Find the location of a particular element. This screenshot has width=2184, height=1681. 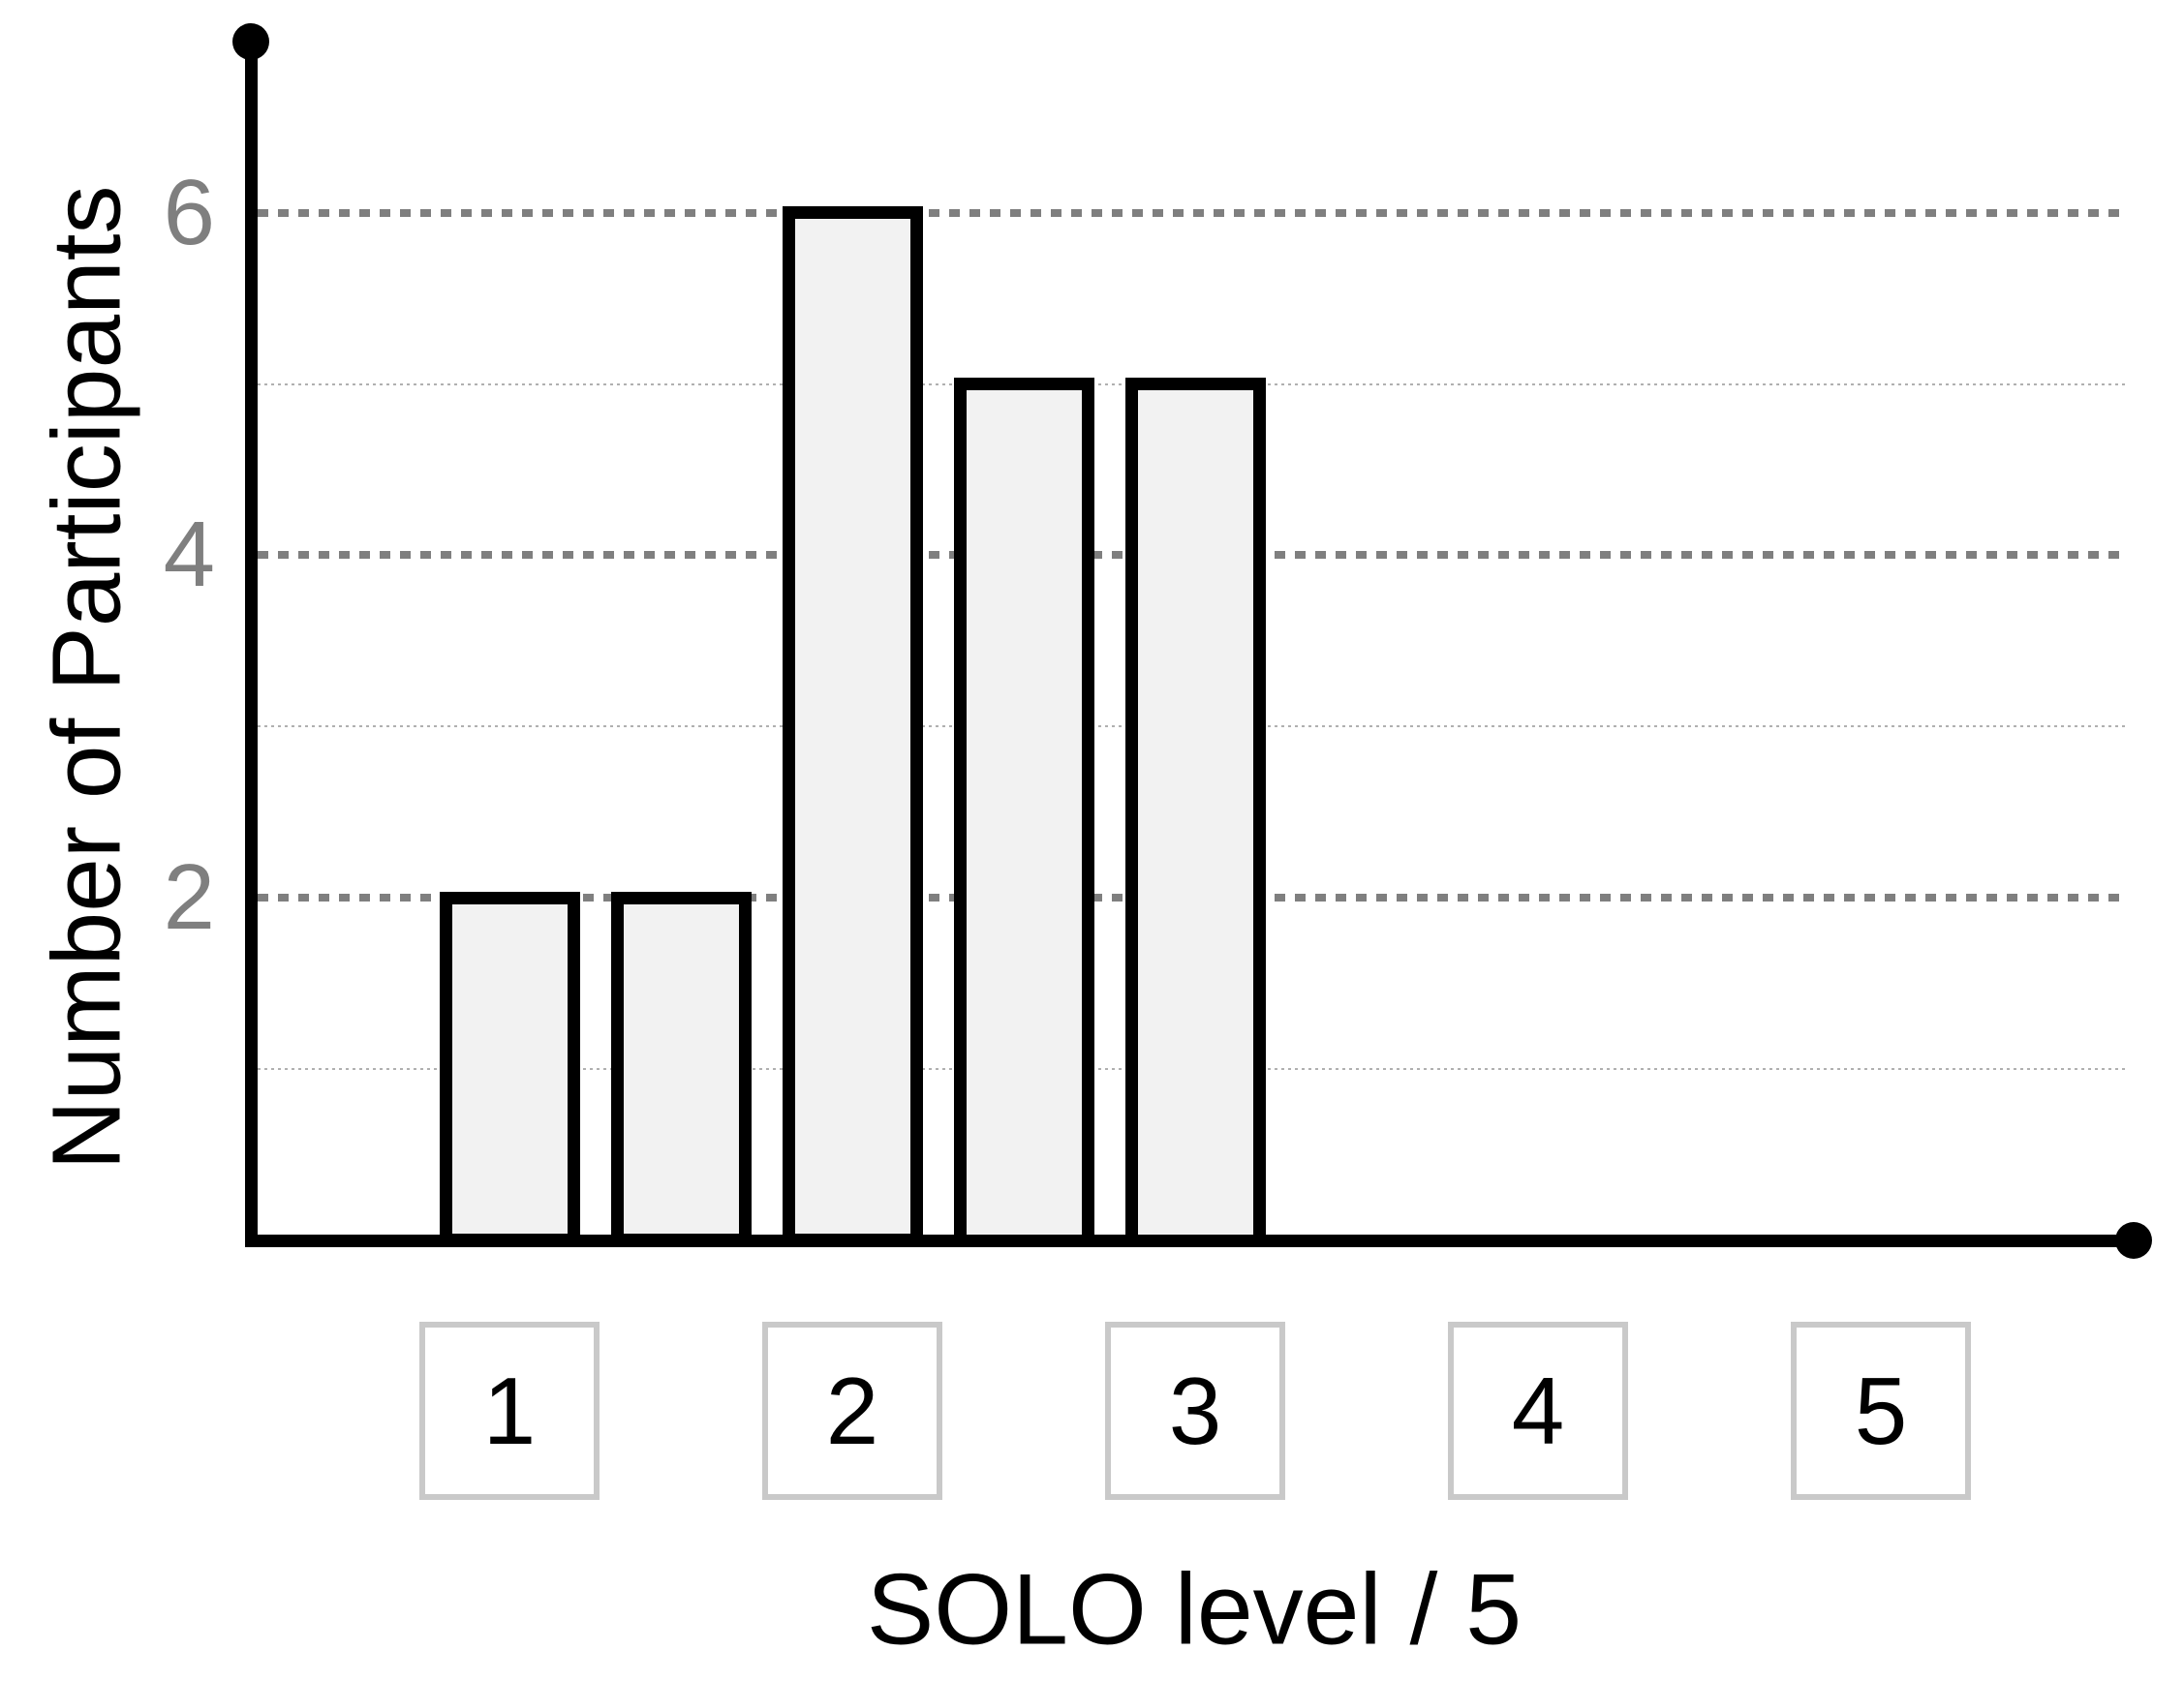

x-tick-box-3: 3 is located at coordinates (1195, 1411).